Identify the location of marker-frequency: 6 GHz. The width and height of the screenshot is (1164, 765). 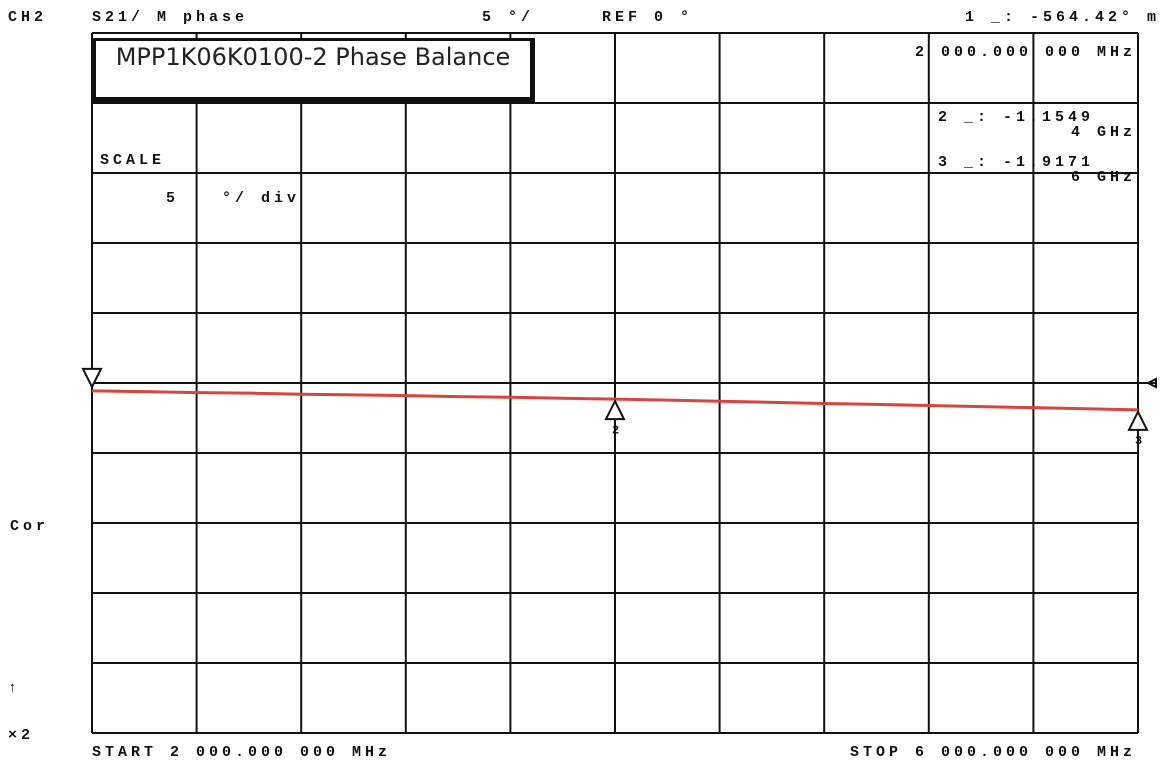
(1103, 177).